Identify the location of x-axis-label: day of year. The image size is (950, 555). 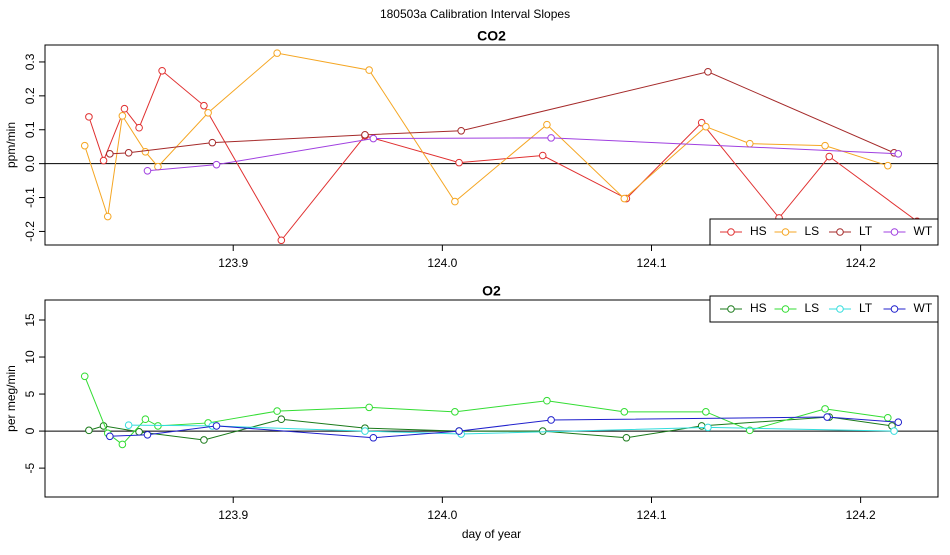
(491, 534).